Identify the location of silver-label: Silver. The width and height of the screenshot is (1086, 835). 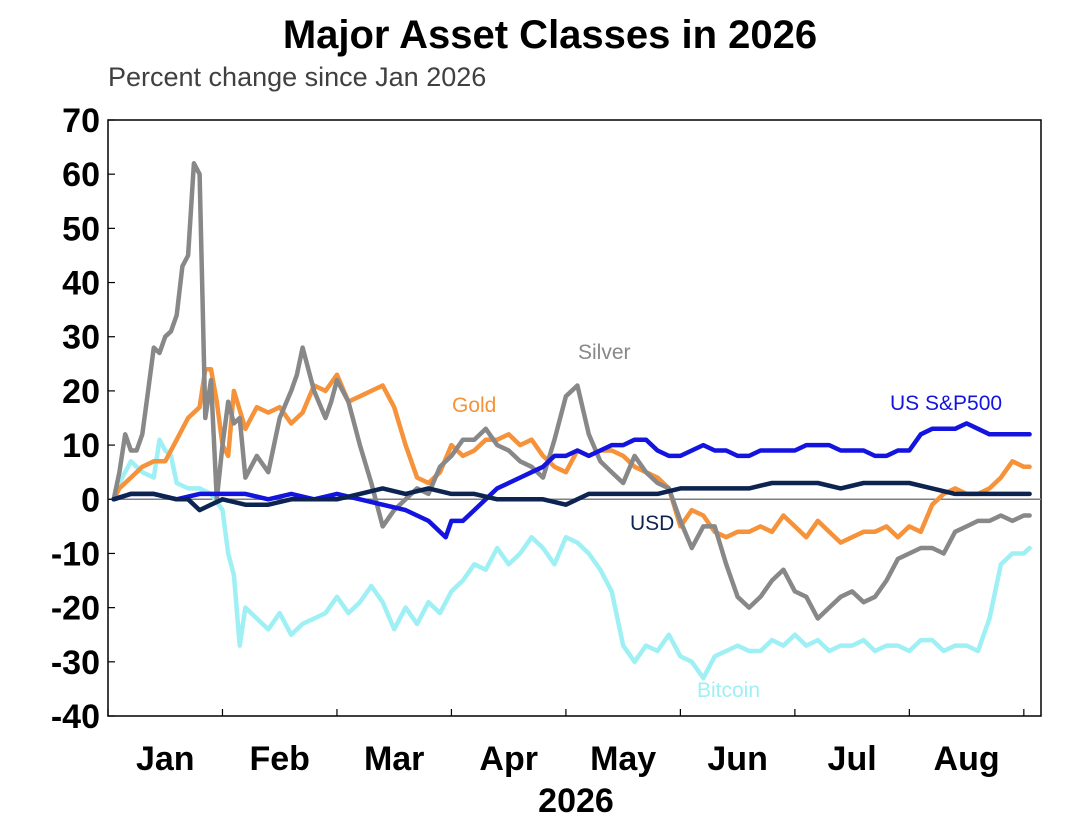
(604, 352).